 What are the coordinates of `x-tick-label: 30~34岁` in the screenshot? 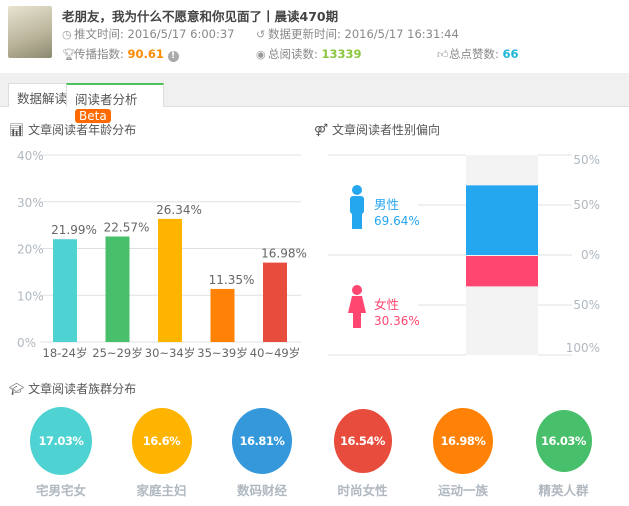 It's located at (170, 353).